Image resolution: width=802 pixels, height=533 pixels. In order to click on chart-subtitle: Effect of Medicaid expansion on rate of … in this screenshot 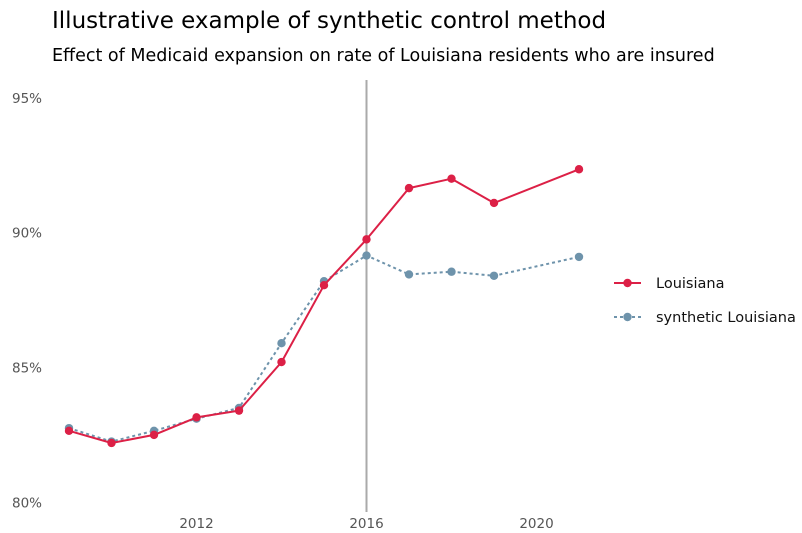, I will do `click(383, 56)`.